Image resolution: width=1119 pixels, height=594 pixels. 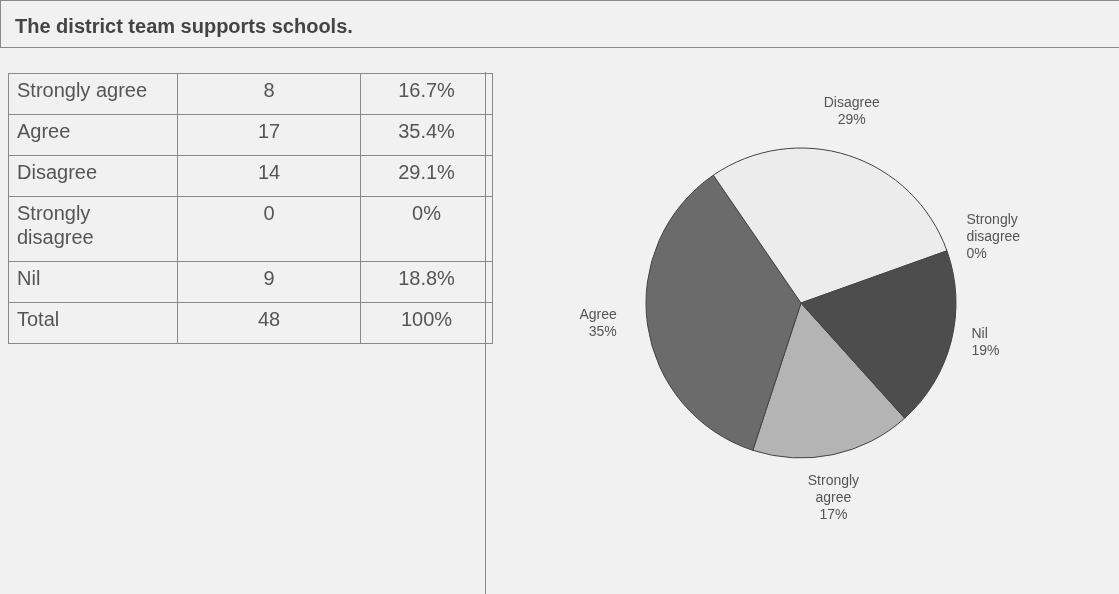 I want to click on data-label: 19%, so click(x=985, y=349).